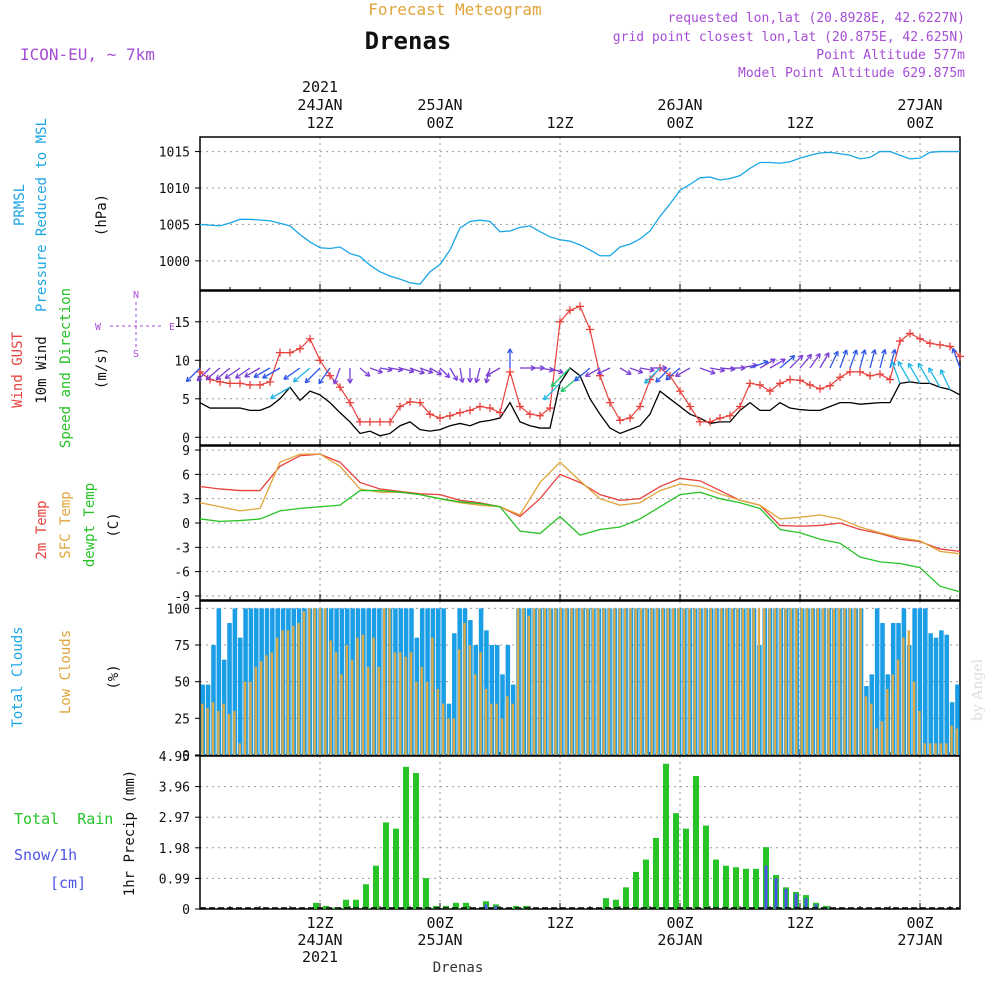 The image size is (1000, 1004). Describe the element at coordinates (890, 55) in the screenshot. I see `point-altitude: Point Altitude 577m` at that location.